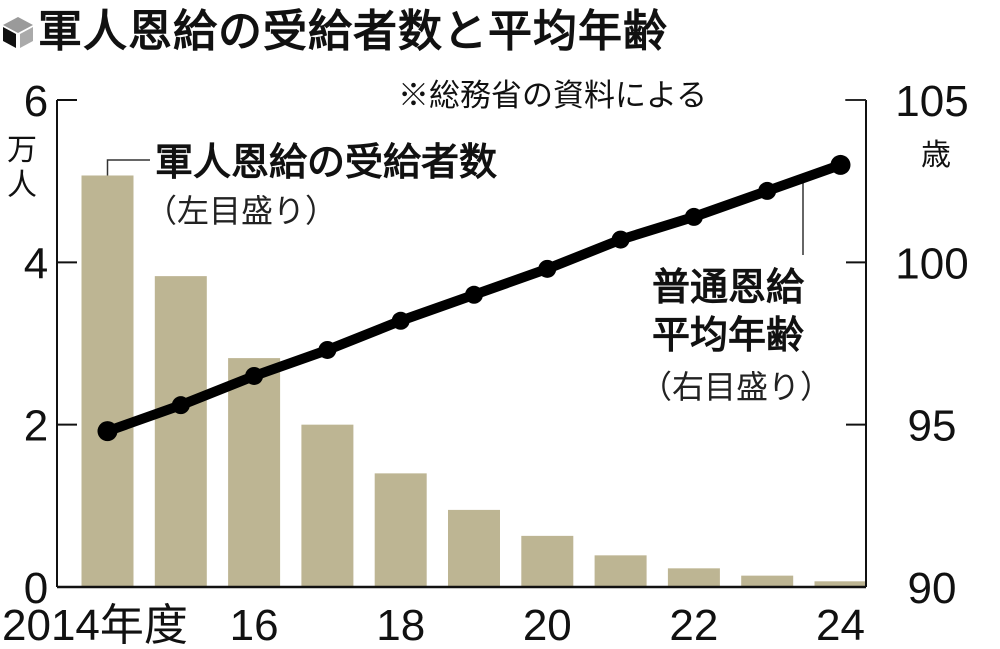 Image resolution: width=1000 pixels, height=649 pixels. I want to click on x-tick-label: 20, so click(547, 625).